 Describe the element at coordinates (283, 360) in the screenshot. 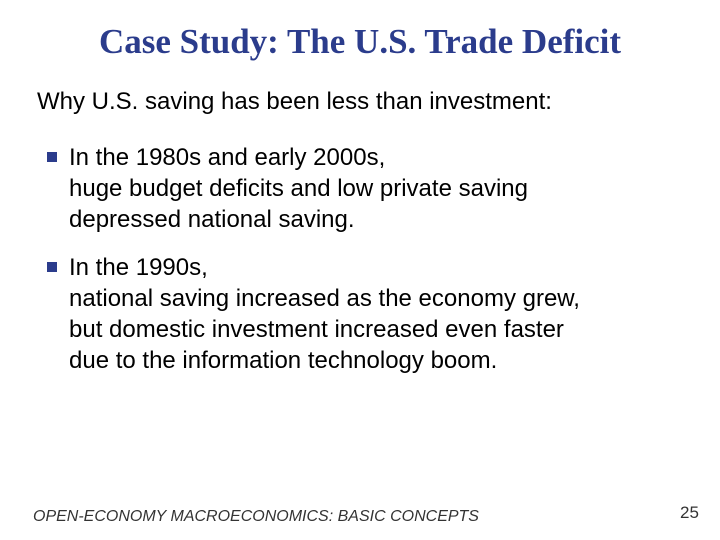

I see `bullet-line: due to the information technology boom.` at that location.